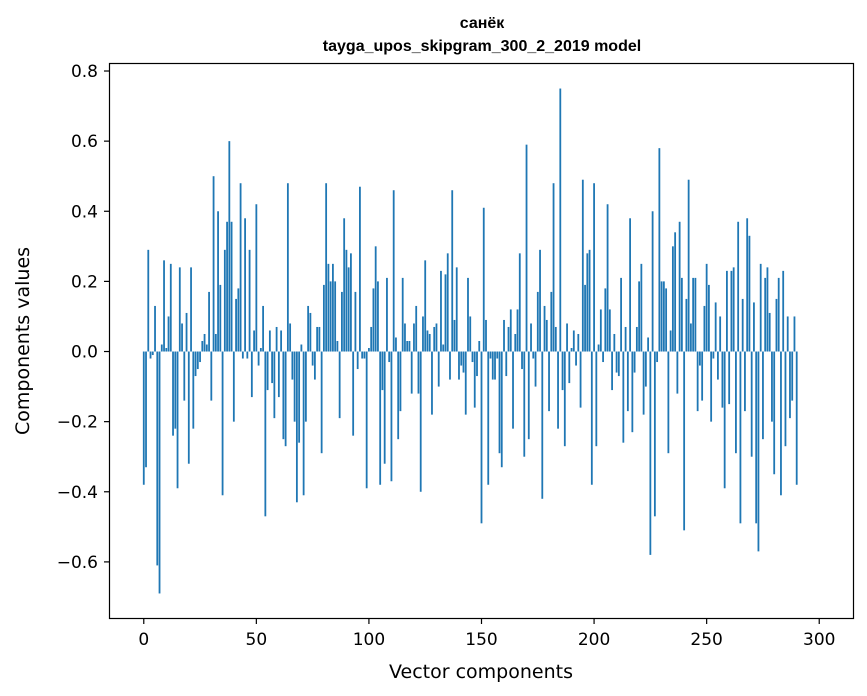 The height and width of the screenshot is (696, 867). What do you see at coordinates (77, 493) in the screenshot?
I see `y-tick-label: −0.4` at bounding box center [77, 493].